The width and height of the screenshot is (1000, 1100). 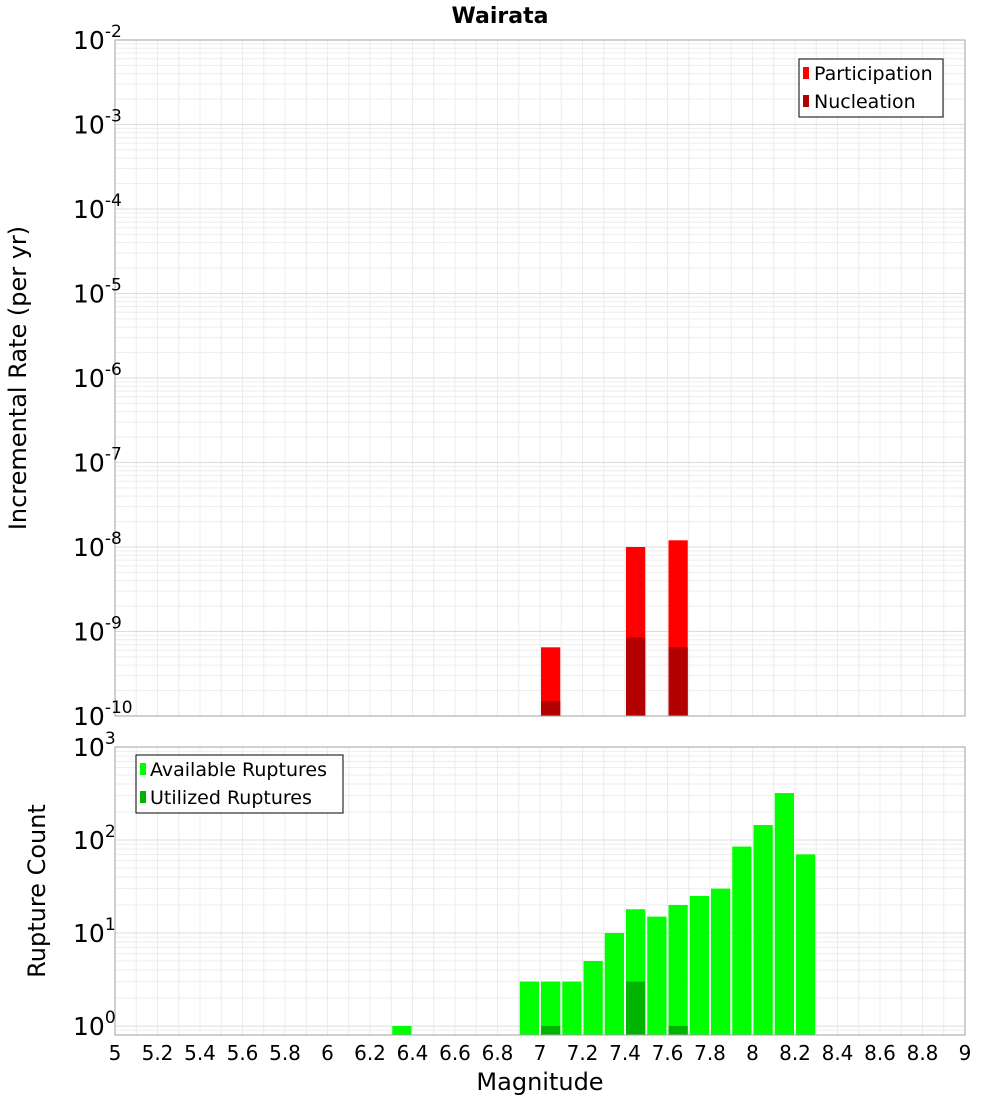 I want to click on x-tick-label: 8.2, so click(x=795, y=1053).